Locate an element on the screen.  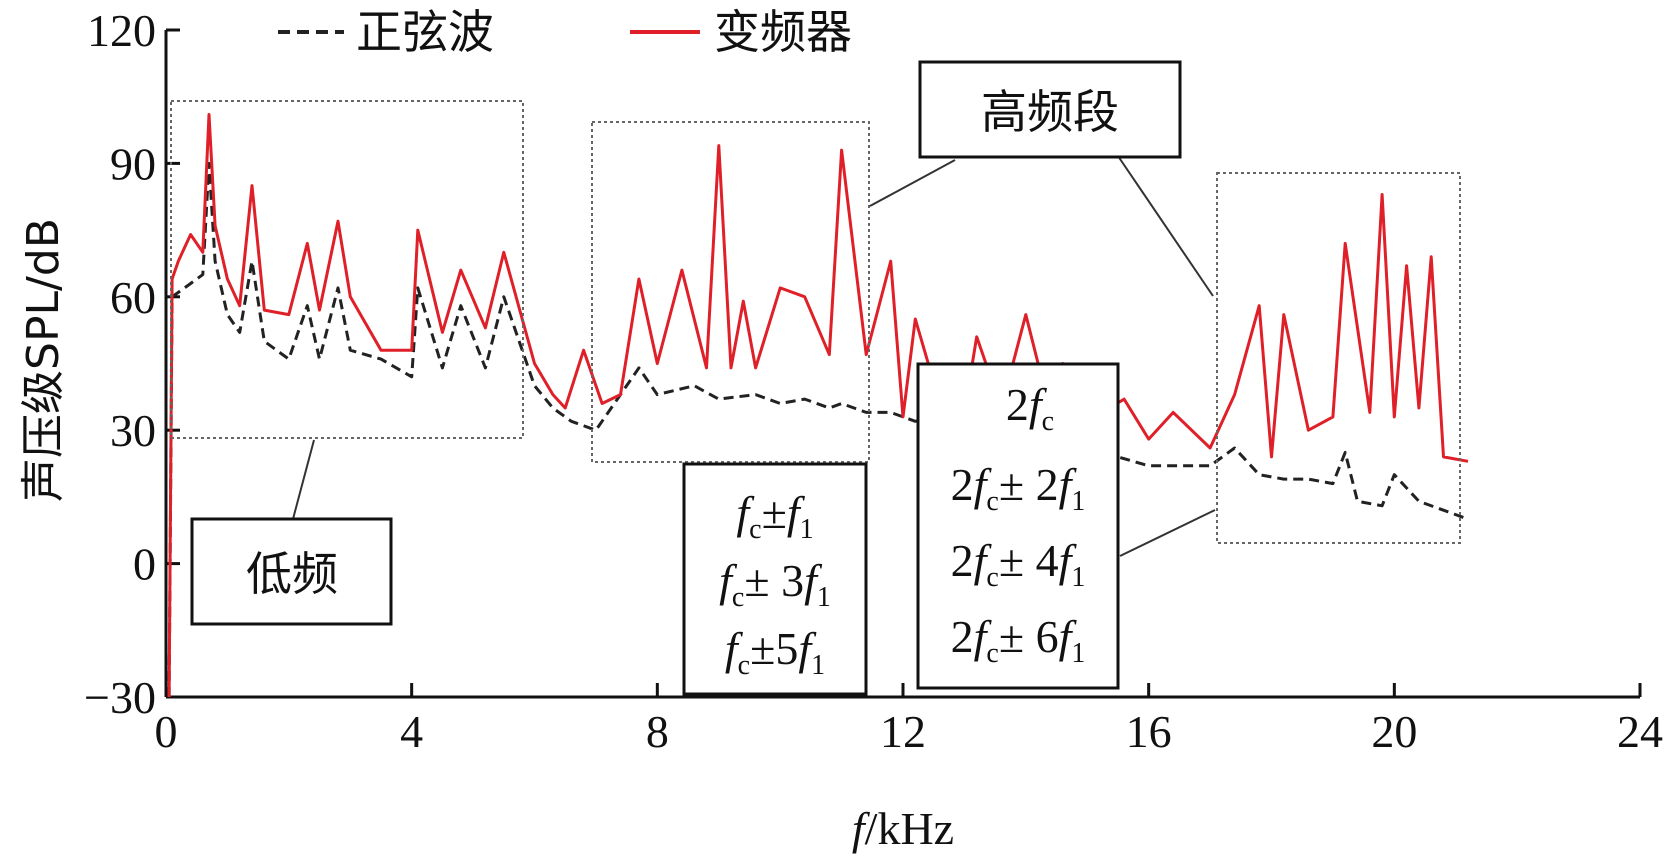
y-tick-label: 30 is located at coordinates (133, 430).